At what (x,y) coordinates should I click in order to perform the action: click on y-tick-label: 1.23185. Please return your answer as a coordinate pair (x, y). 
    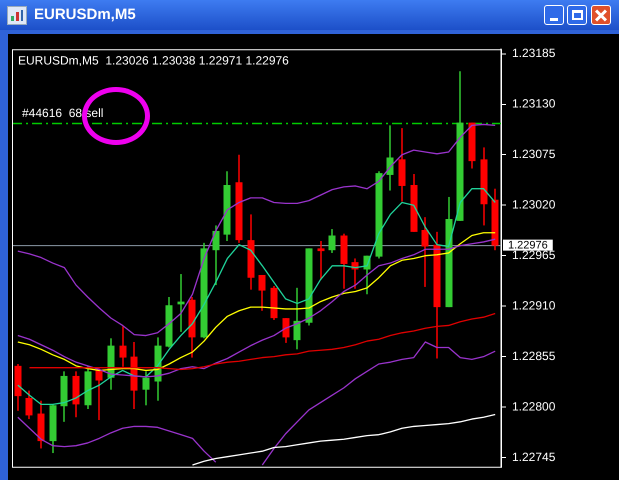
    Looking at the image, I should click on (534, 53).